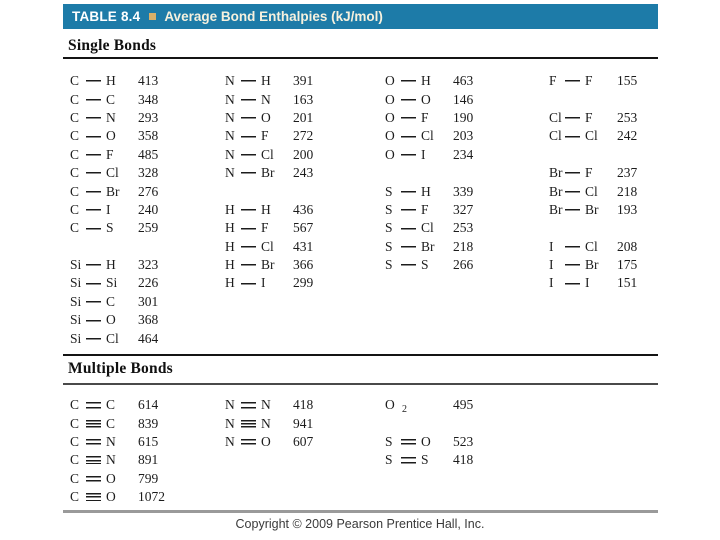 Image resolution: width=720 pixels, height=540 pixels. What do you see at coordinates (249, 154) in the screenshot?
I see `bond-formula: N Cl` at bounding box center [249, 154].